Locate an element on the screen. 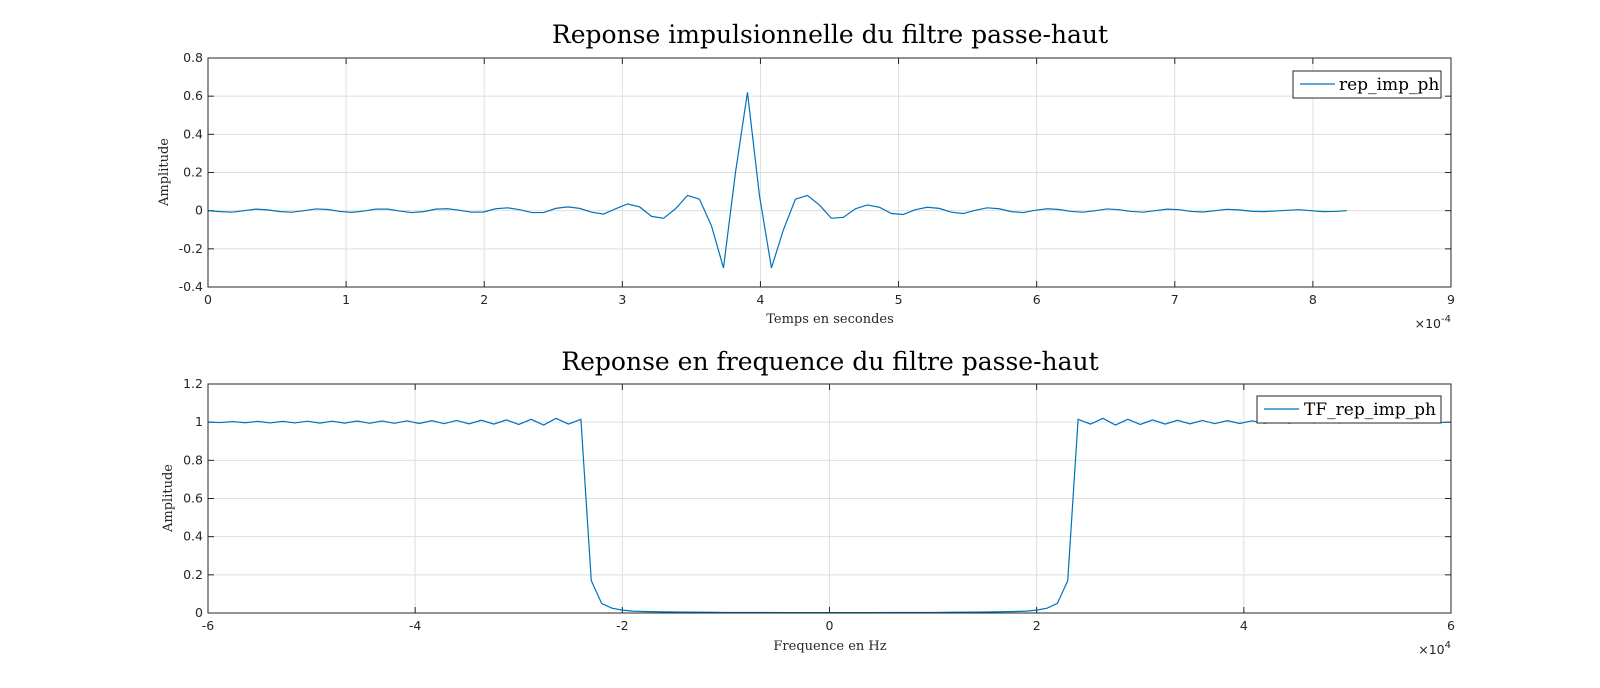 This screenshot has width=1600, height=688. legend-label: TF_rep_imp_ph is located at coordinates (1370, 410).